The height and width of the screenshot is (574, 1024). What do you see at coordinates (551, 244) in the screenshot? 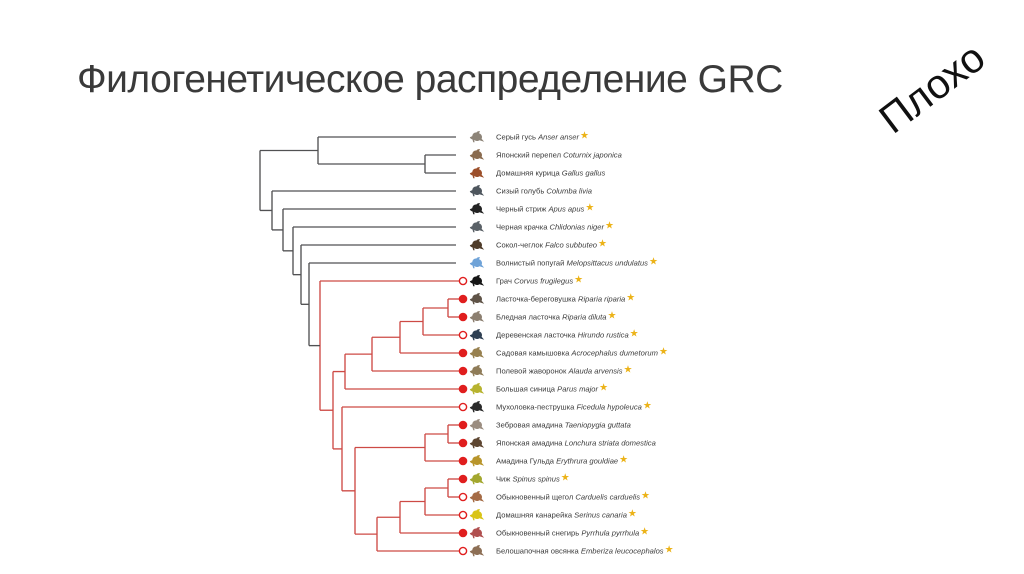
I see `species-label: Сокол-чеглок Falco subbuteo★` at bounding box center [551, 244].